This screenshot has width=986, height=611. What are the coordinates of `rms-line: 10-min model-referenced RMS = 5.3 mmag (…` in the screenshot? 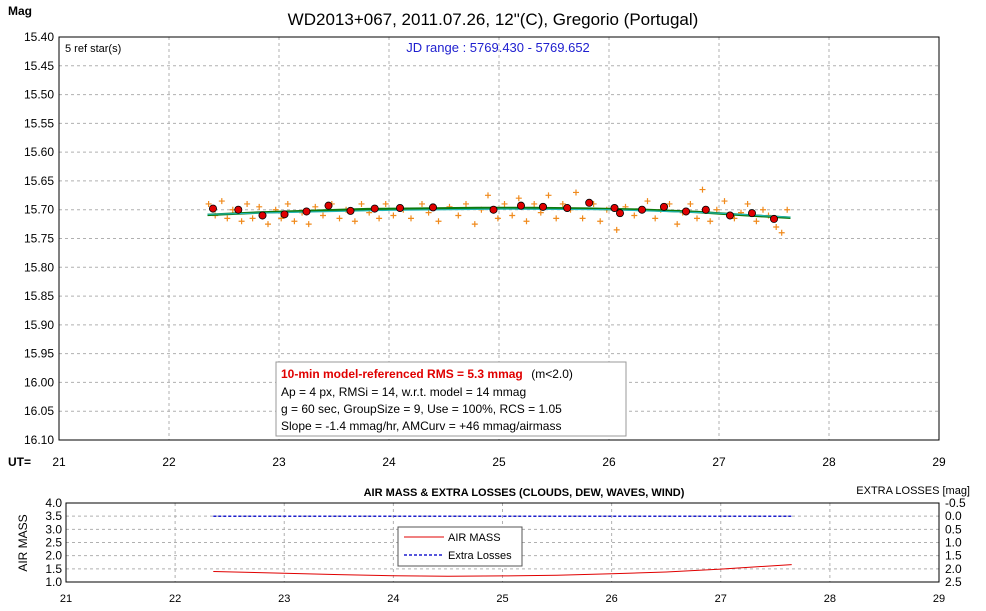 It's located at (427, 373).